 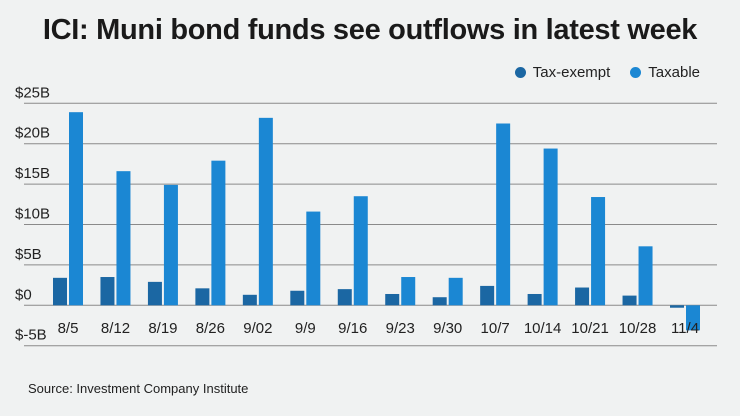 What do you see at coordinates (400, 328) in the screenshot?
I see `x-tick-label: 9/23` at bounding box center [400, 328].